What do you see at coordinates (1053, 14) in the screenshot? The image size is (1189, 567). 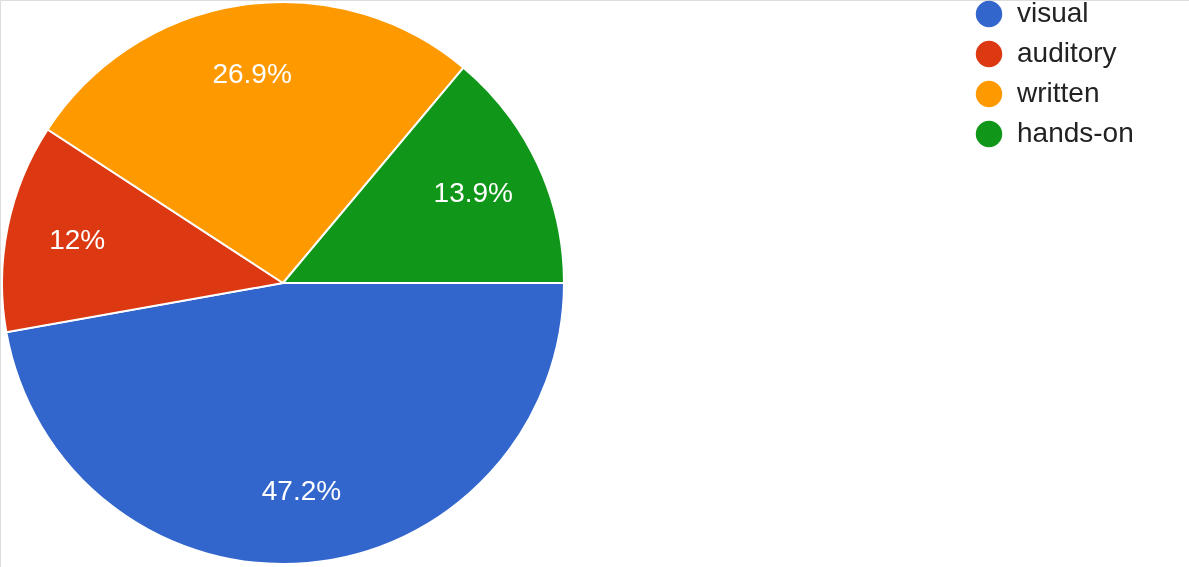 I see `legend-label: visual` at bounding box center [1053, 14].